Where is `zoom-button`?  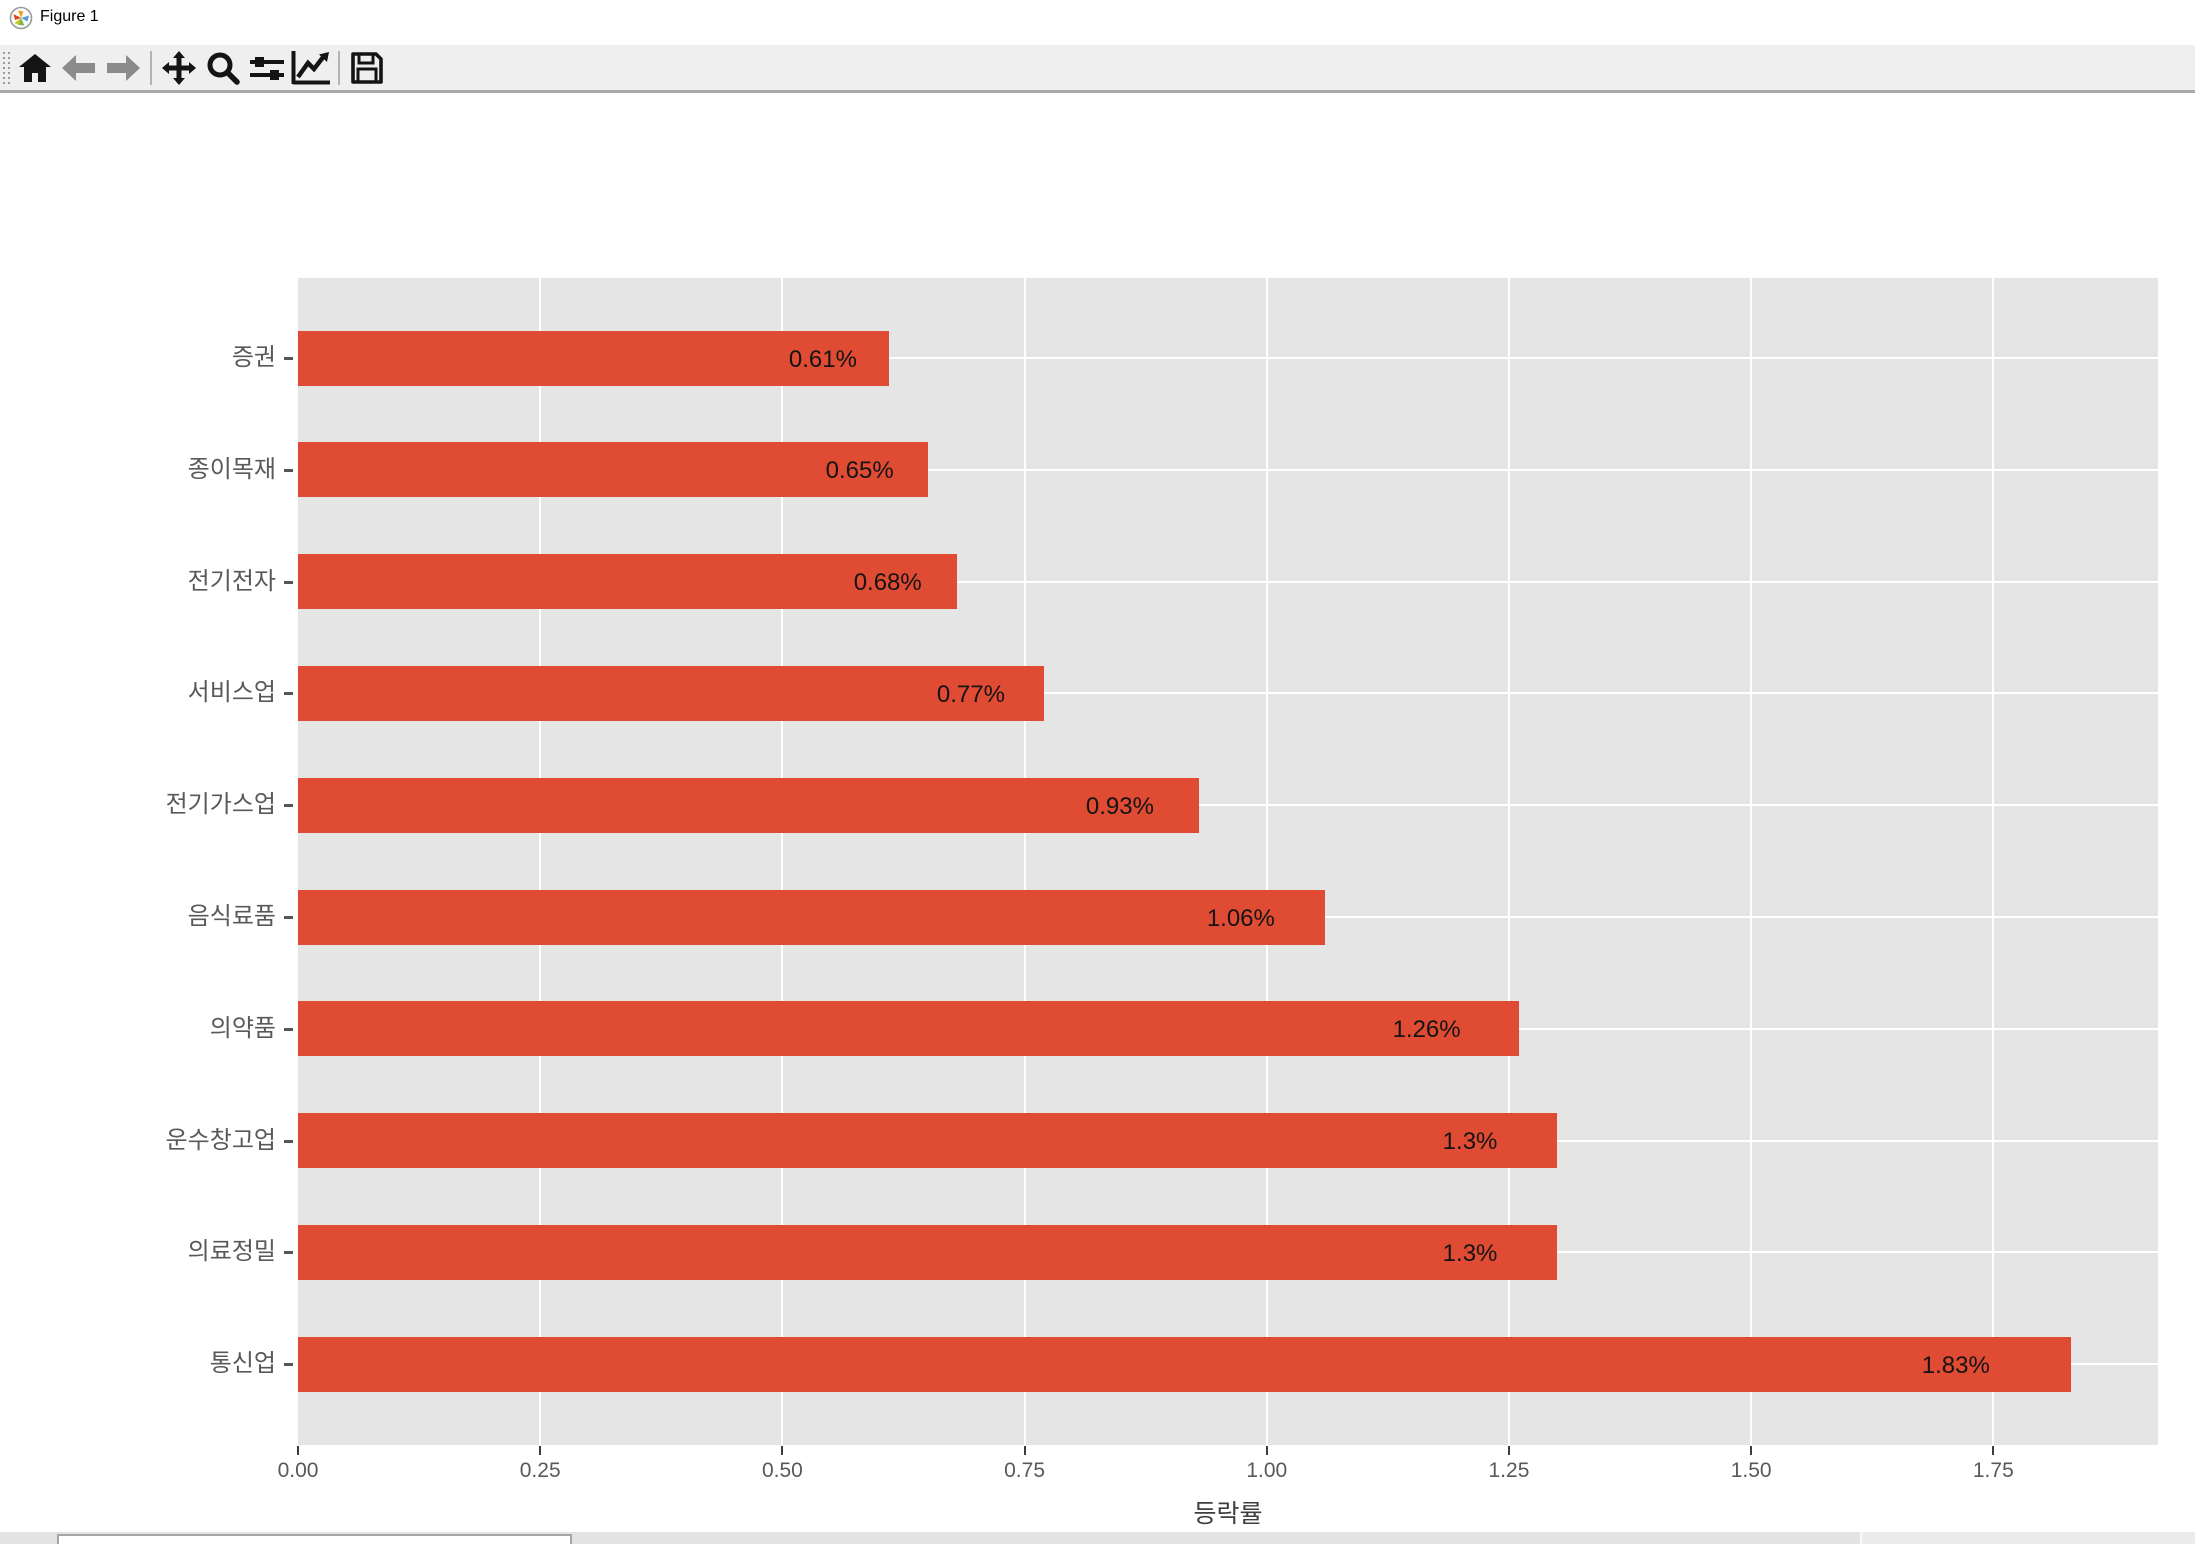 zoom-button is located at coordinates (223, 68).